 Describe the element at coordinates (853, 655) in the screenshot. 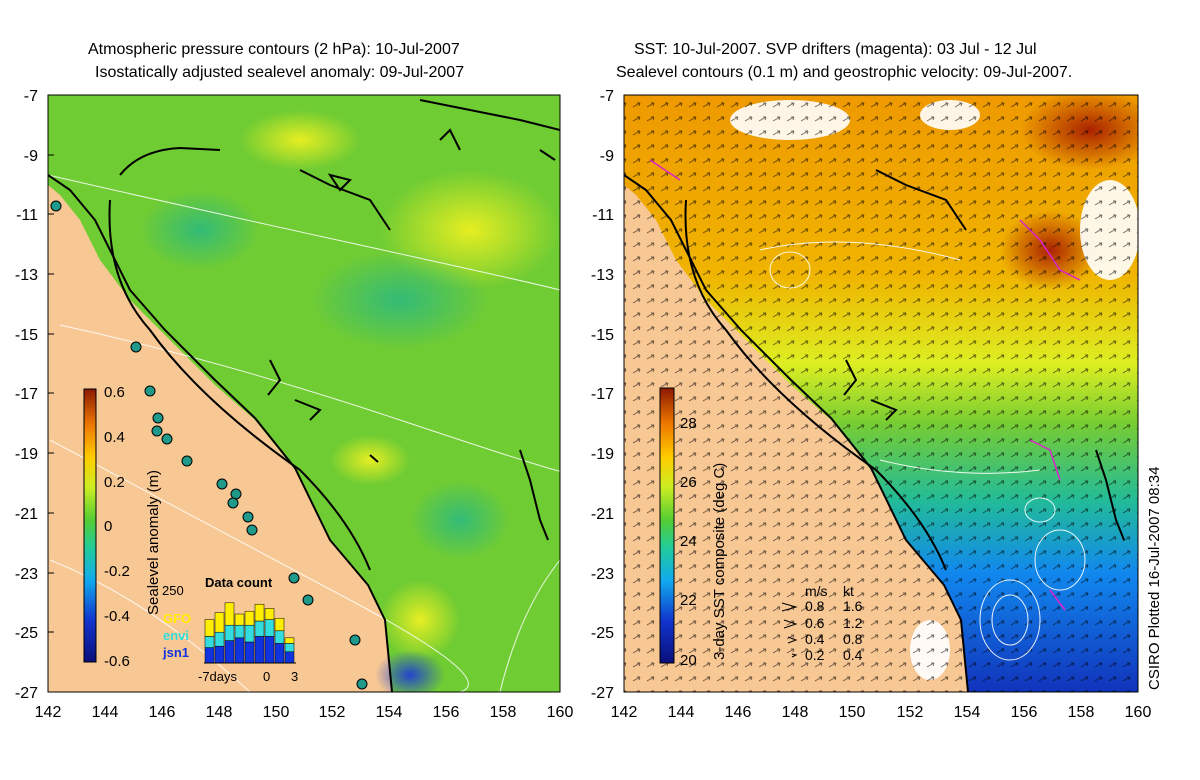

I see `velocity-legend-kt: 0.4` at that location.